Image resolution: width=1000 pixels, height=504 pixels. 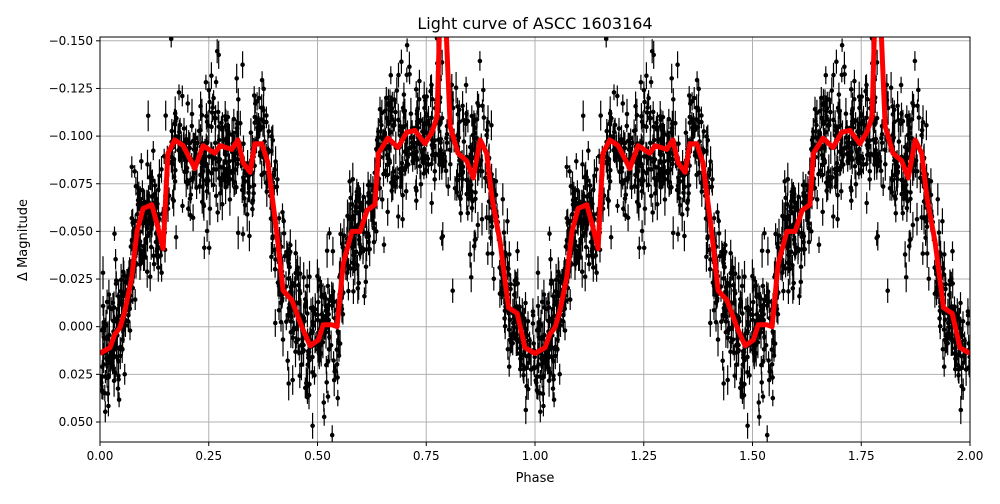 I want to click on y-tick-label: −0.025, so click(x=71, y=279).